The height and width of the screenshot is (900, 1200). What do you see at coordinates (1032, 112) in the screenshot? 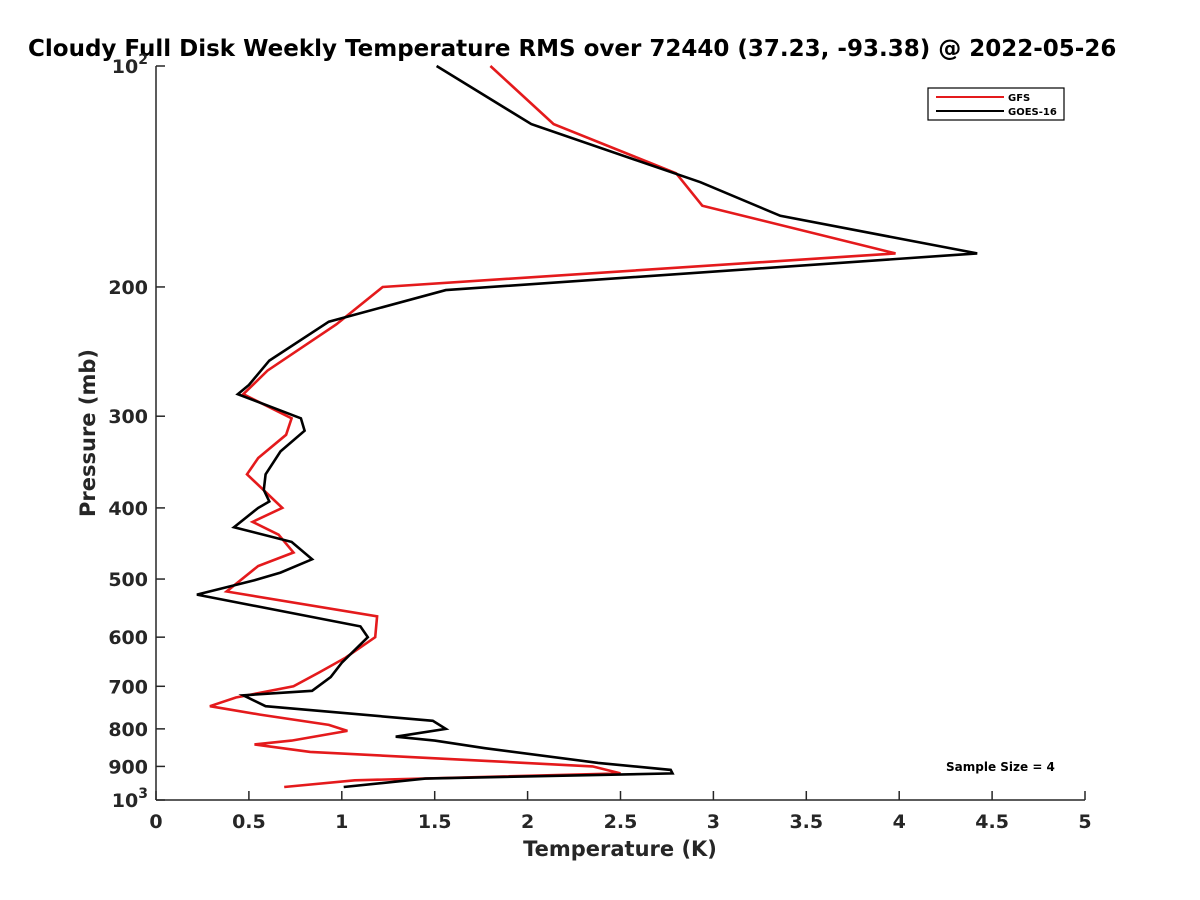
I see `legend-label-goes-16: GOES-16` at bounding box center [1032, 112].